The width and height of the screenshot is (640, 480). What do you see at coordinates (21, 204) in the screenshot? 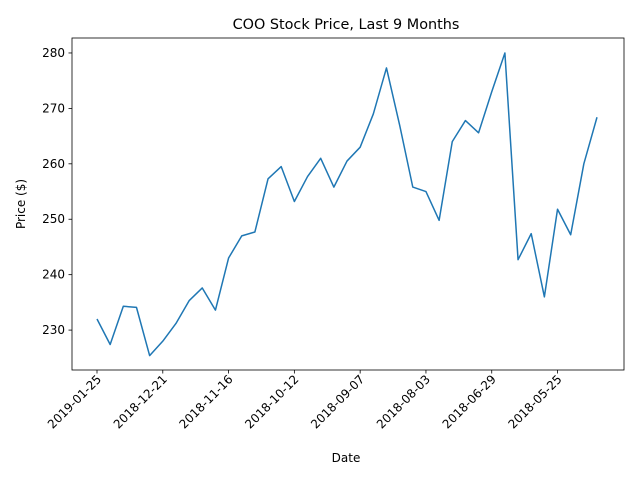
I see `y-axis-label: Price ($)` at bounding box center [21, 204].